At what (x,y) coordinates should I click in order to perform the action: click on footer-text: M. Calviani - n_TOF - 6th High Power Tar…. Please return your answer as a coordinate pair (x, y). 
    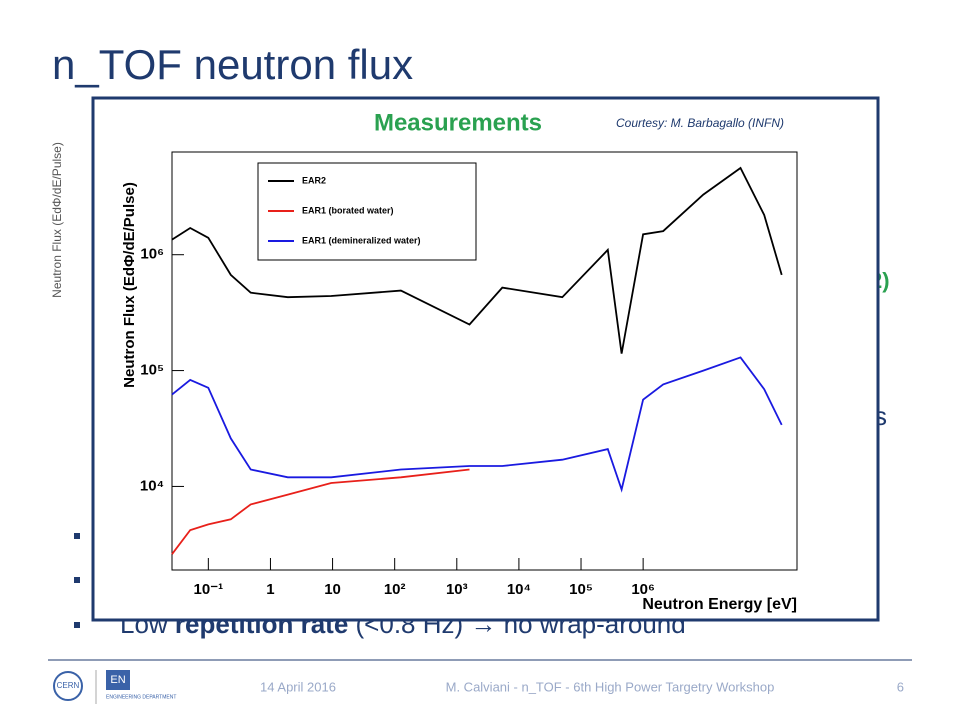
    Looking at the image, I should click on (610, 686).